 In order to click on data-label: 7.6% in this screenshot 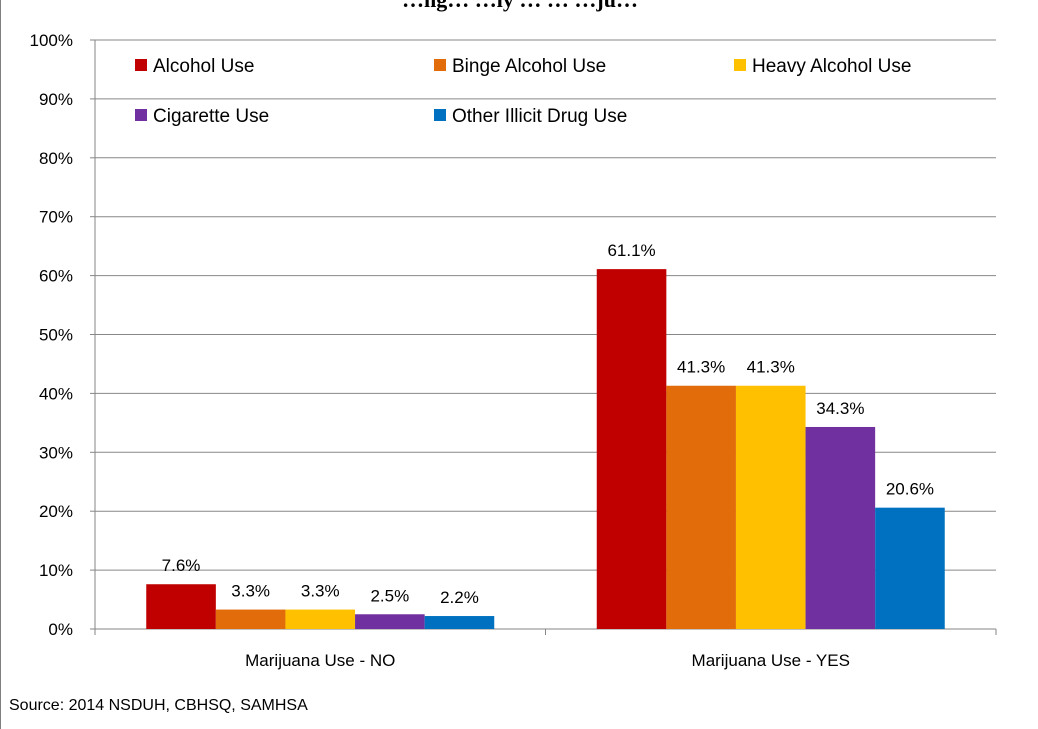, I will do `click(181, 565)`.